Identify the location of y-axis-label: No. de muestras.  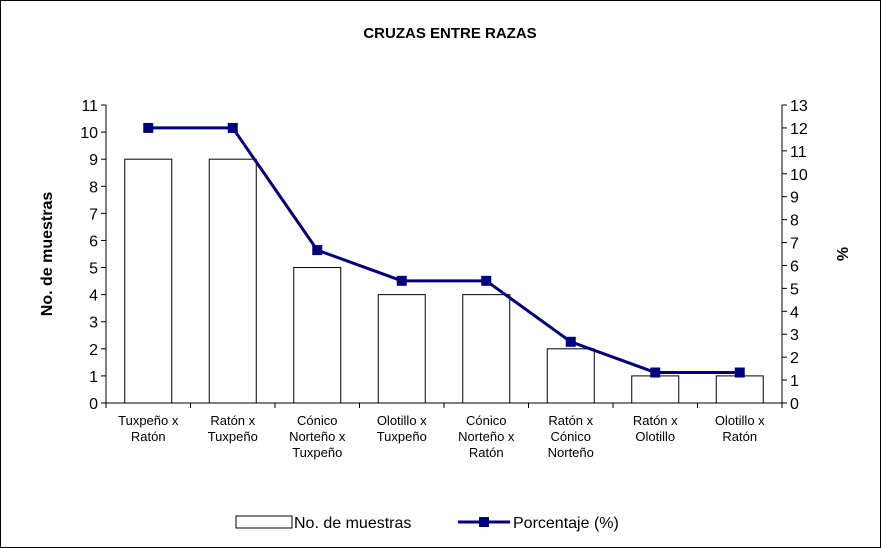
(47, 254).